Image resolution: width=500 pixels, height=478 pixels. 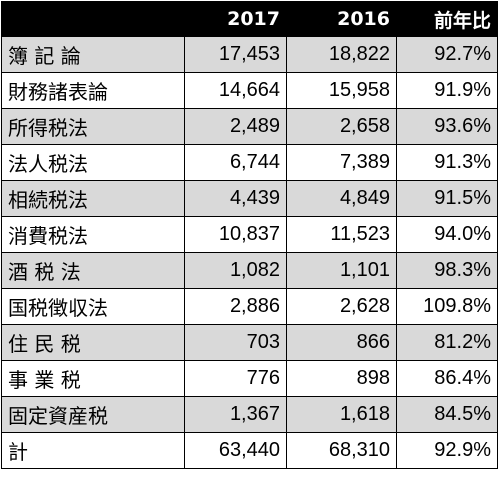 What do you see at coordinates (341, 342) in the screenshot?
I see `value-2016-cell: 866` at bounding box center [341, 342].